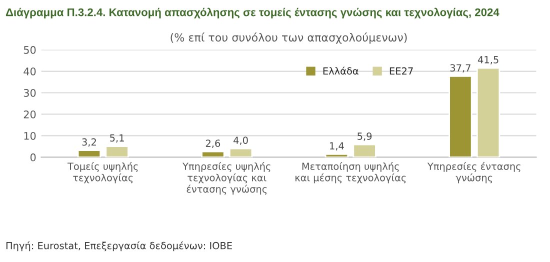  I want to click on chart-subtitle: (% επί του συνόλου των απασχολούμενων), so click(288, 38).